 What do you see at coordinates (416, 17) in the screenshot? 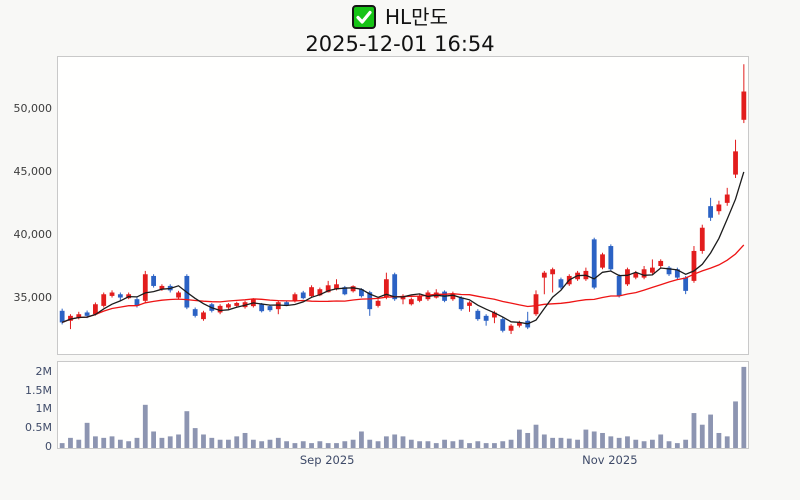
I see `chart-title: HL만도` at bounding box center [416, 17].